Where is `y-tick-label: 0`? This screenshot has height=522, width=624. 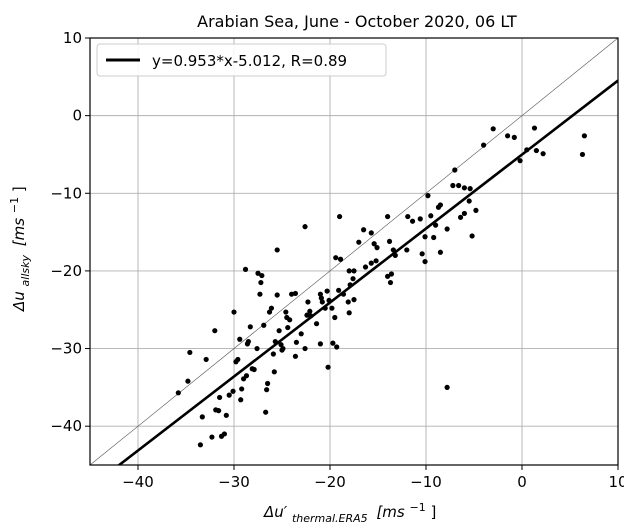
y-tick-label: 0 is located at coordinates (77, 116).